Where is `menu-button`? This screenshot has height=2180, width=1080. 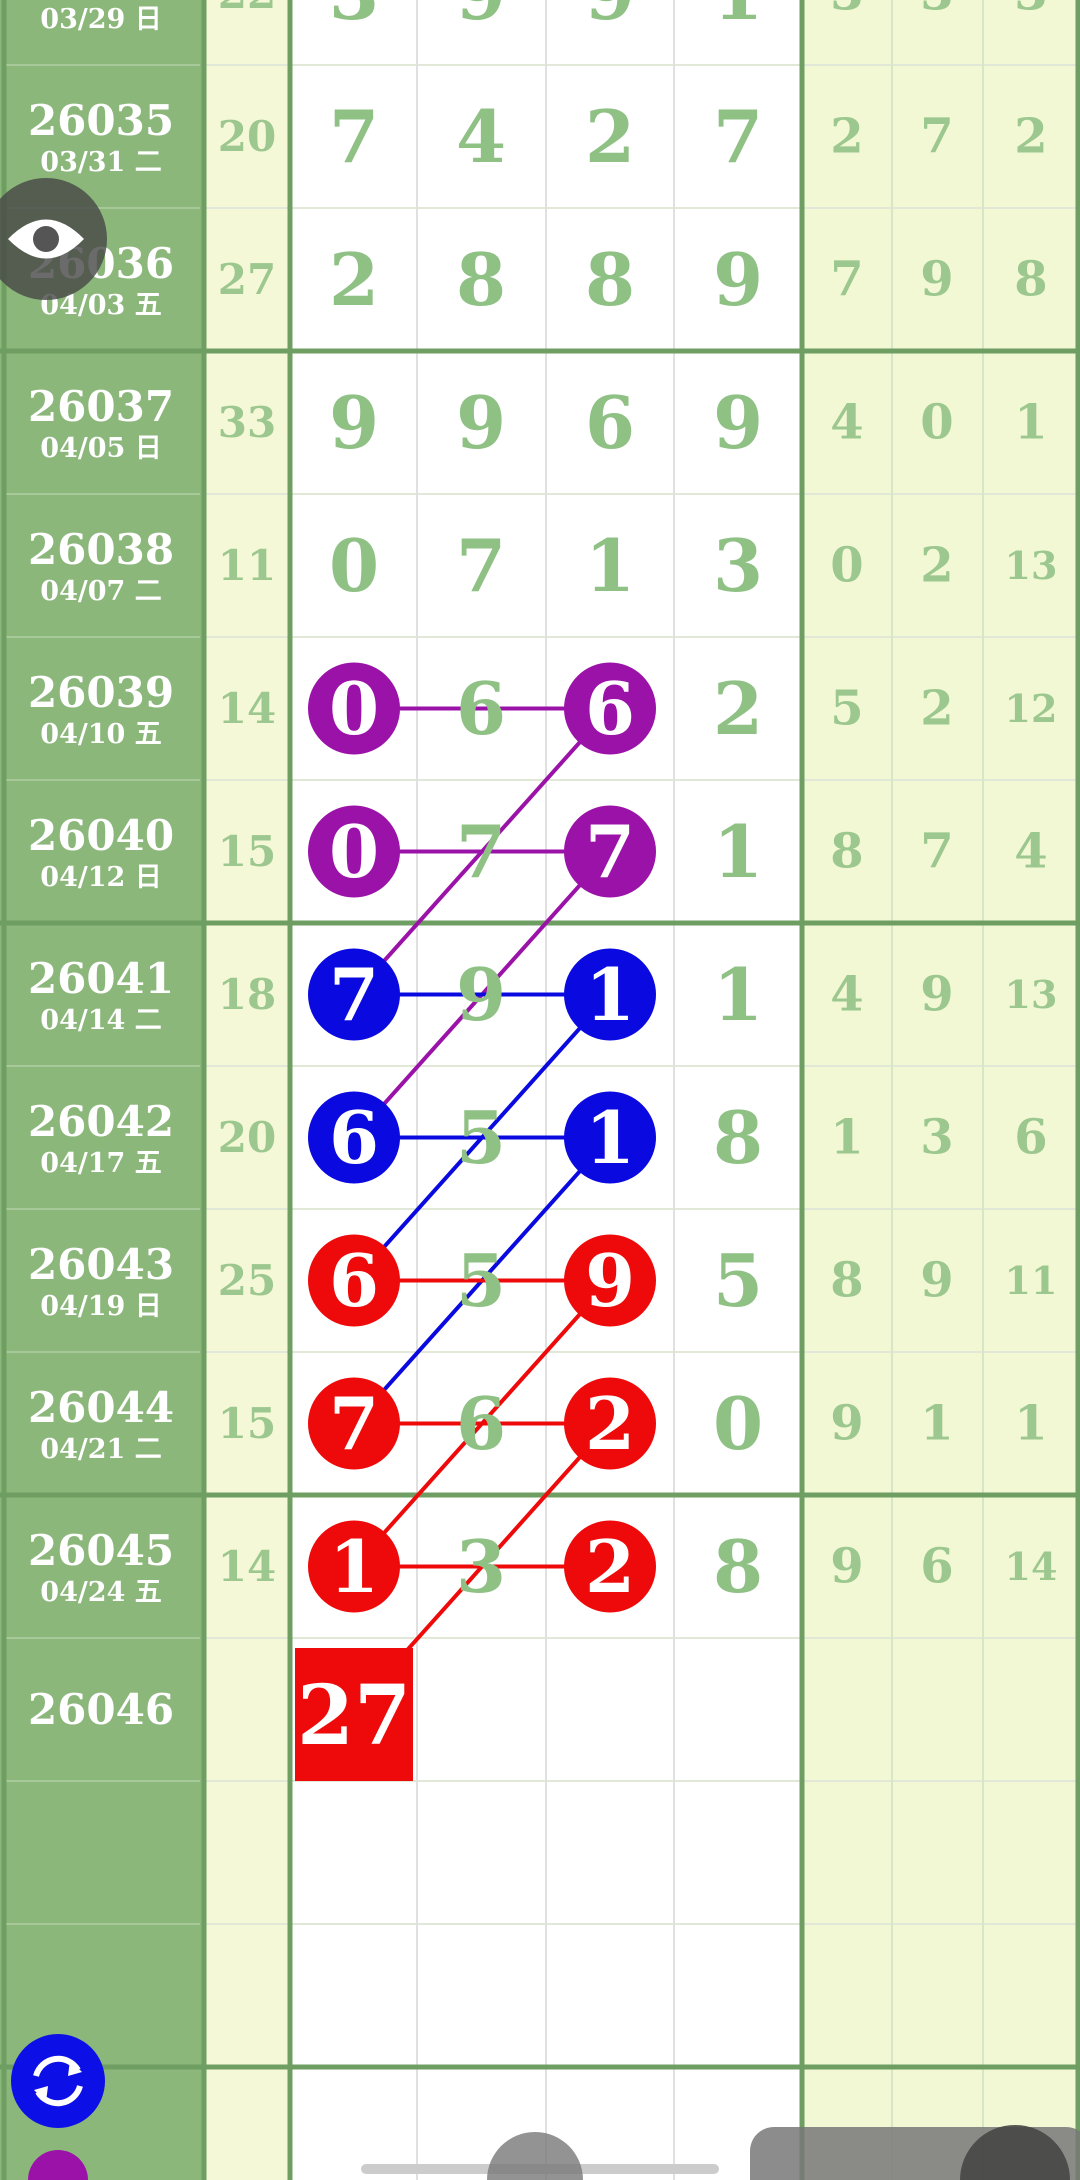 menu-button is located at coordinates (58, 2165).